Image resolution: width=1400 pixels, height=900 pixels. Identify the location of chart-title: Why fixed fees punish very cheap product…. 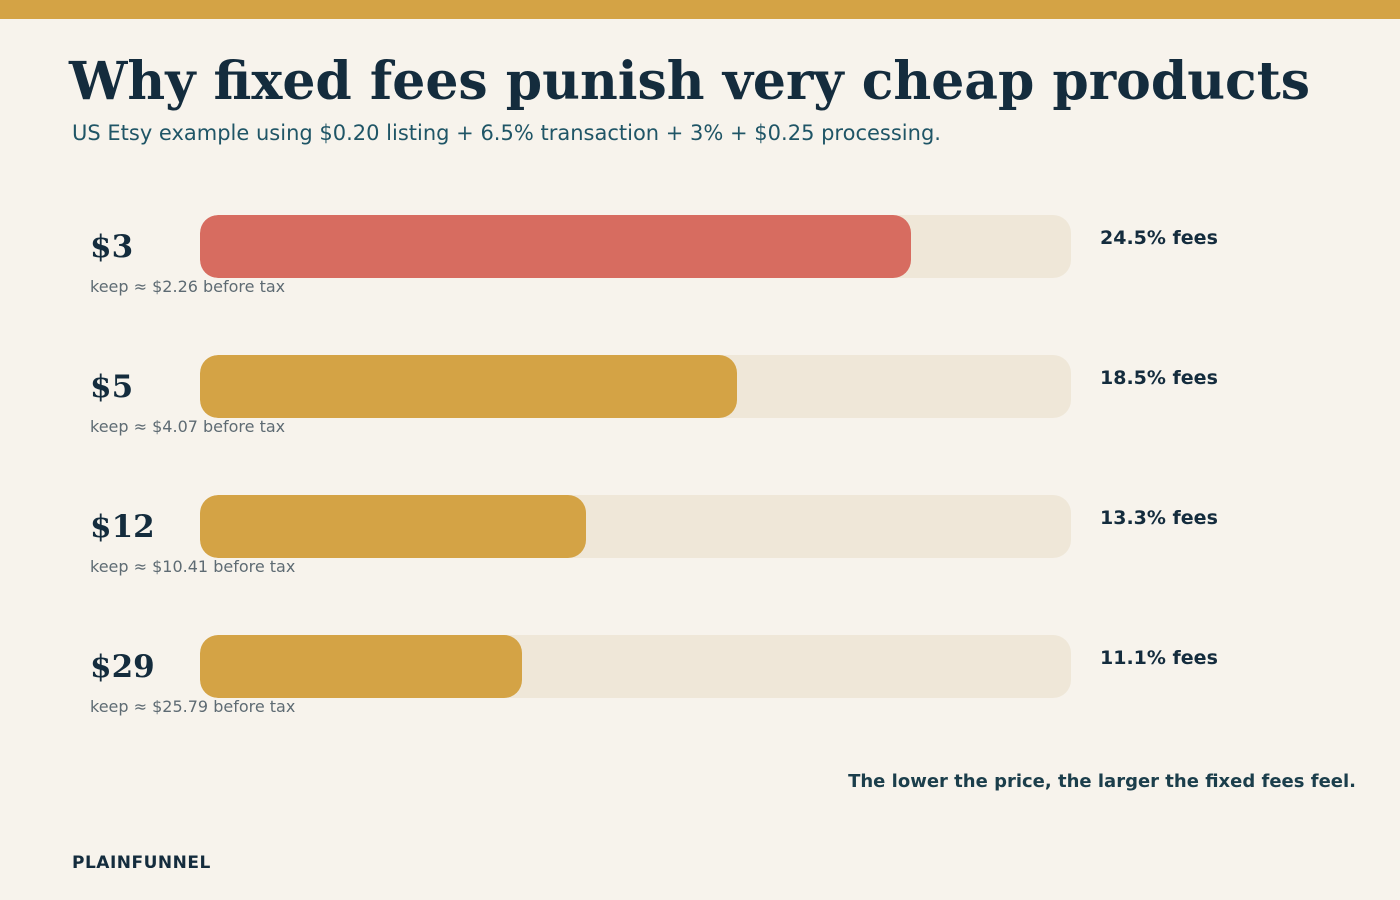
(689, 81).